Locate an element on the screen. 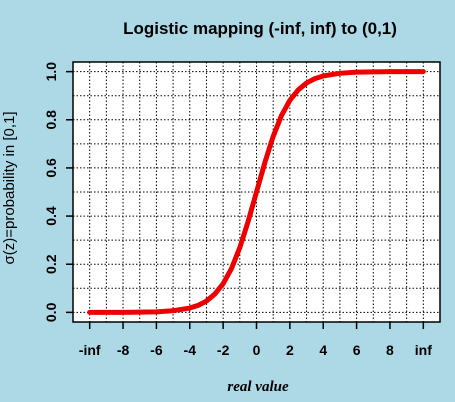 This screenshot has width=455, height=402. x-tick-label: 8 is located at coordinates (390, 350).